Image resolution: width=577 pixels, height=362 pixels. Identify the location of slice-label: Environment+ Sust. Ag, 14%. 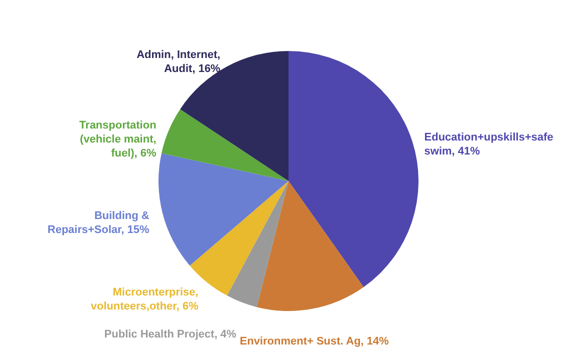
(315, 342).